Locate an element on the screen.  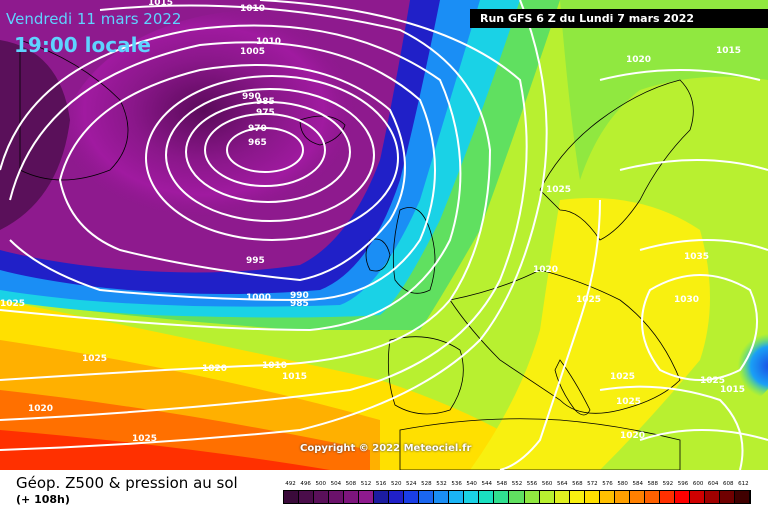
coast-scandinavia is located at coordinates (616, 160).